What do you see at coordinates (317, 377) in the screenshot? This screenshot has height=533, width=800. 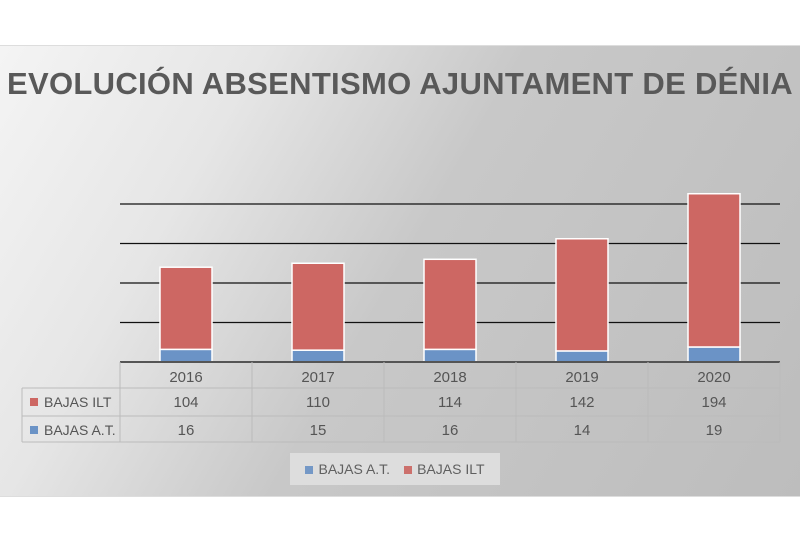 I see `tick-label: 2017` at bounding box center [317, 377].